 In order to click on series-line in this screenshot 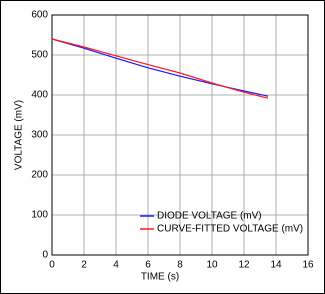, I will do `click(160, 68)`.